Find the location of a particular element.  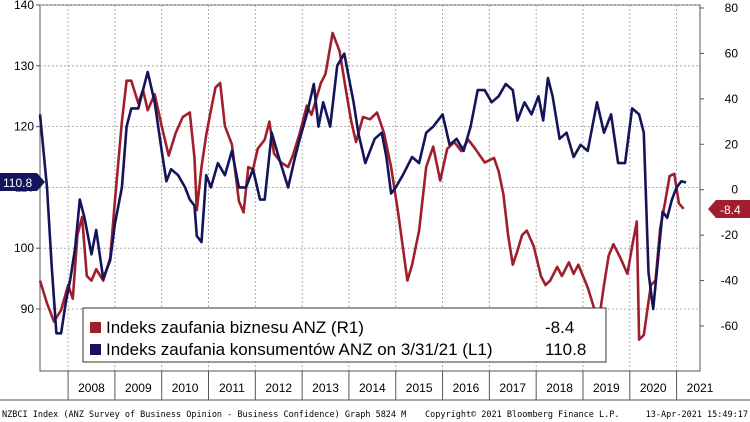

right-tick-label: 0 is located at coordinates (734, 190).